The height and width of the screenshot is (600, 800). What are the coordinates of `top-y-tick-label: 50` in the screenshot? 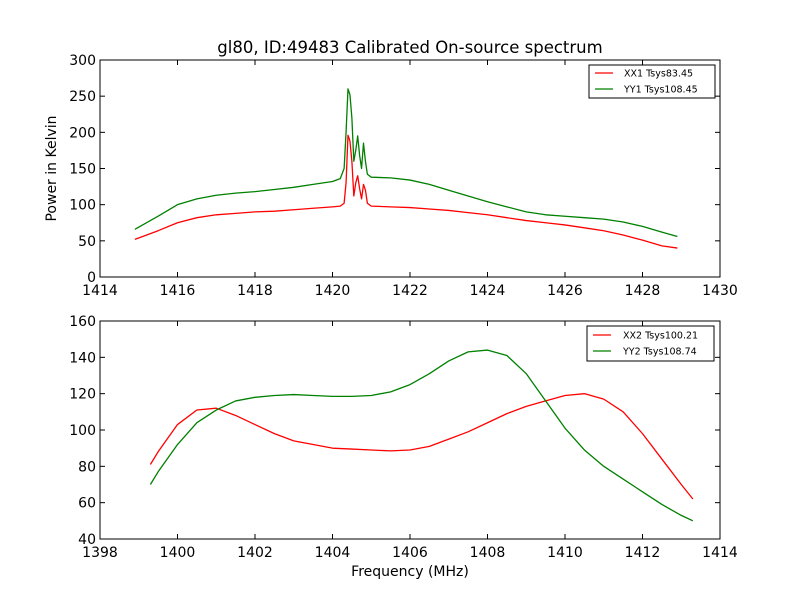 It's located at (87, 242).